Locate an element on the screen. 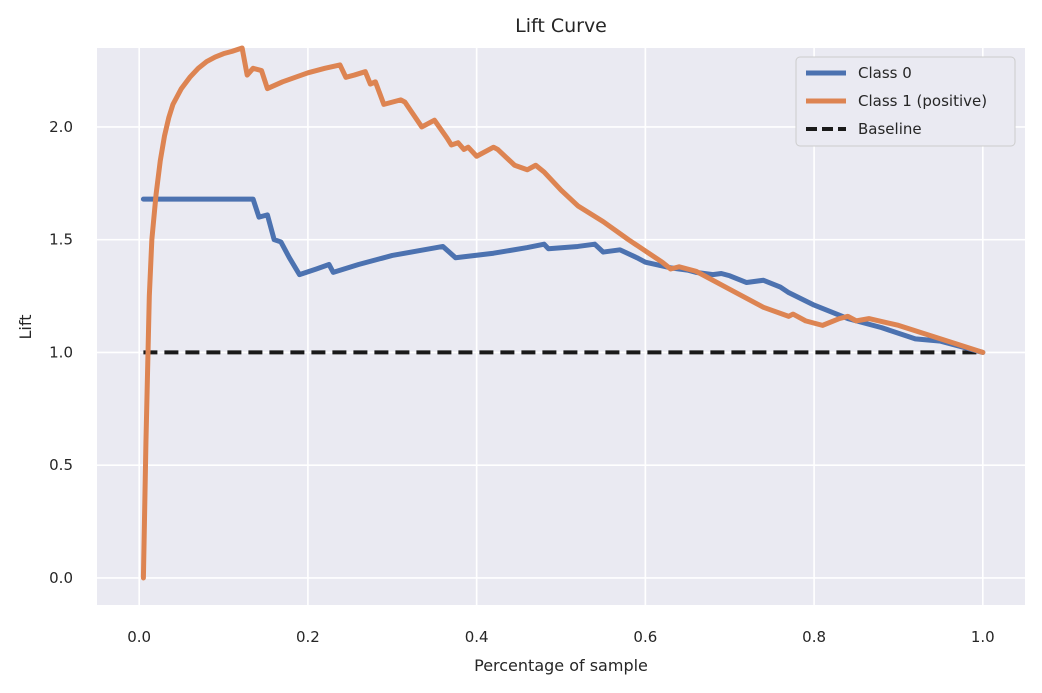 The width and height of the screenshot is (1042, 693). y-tick-label: 0.5 is located at coordinates (61, 465).